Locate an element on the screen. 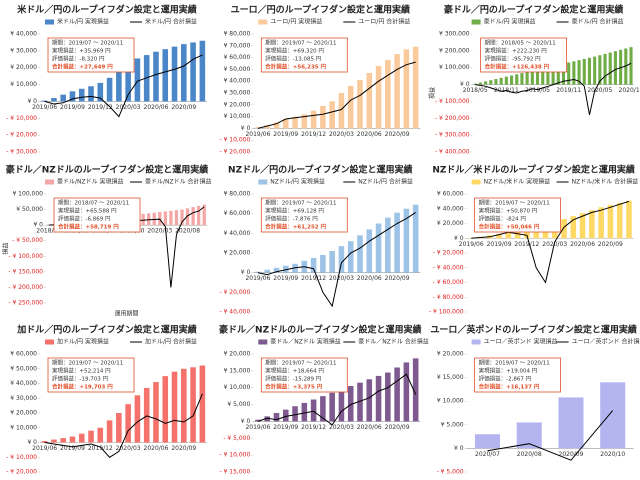  info-text: 期間：2018/07 ～ 2020/11 is located at coordinates (93, 203).